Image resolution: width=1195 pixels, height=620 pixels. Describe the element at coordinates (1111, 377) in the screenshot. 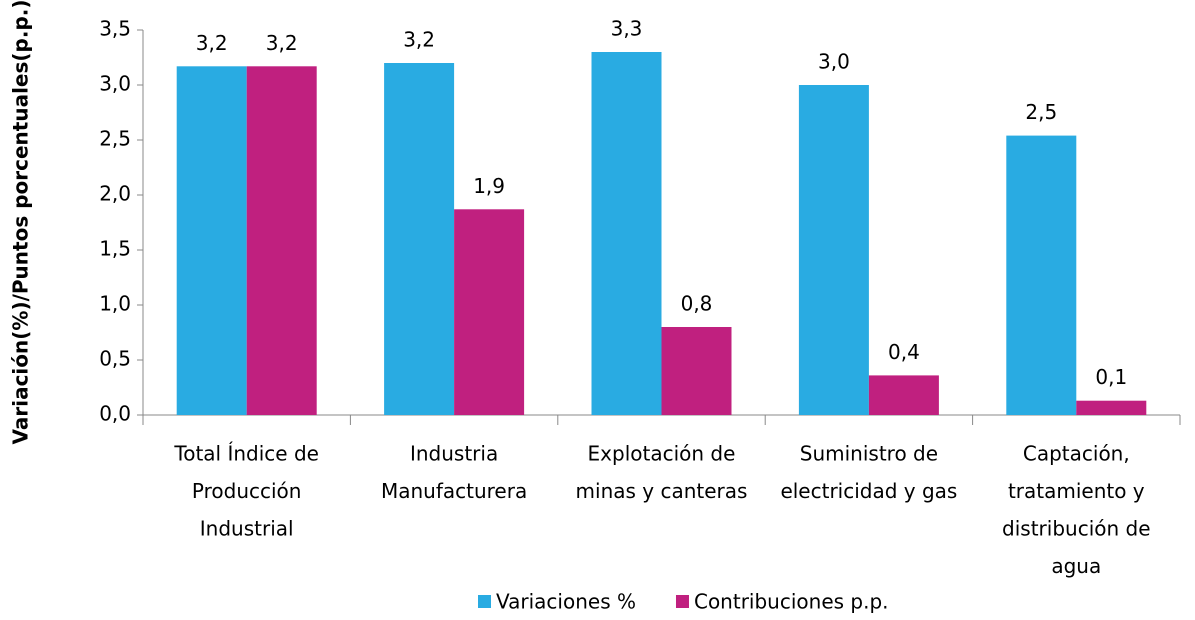

I see `value-label: 0,1` at that location.